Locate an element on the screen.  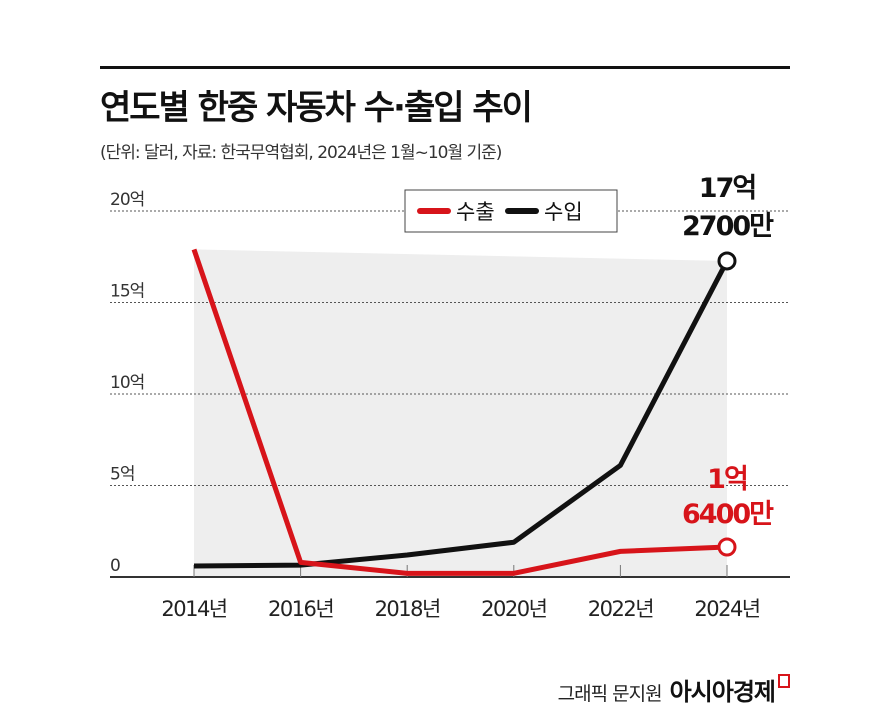
legend-label: 수입 is located at coordinates (563, 212).